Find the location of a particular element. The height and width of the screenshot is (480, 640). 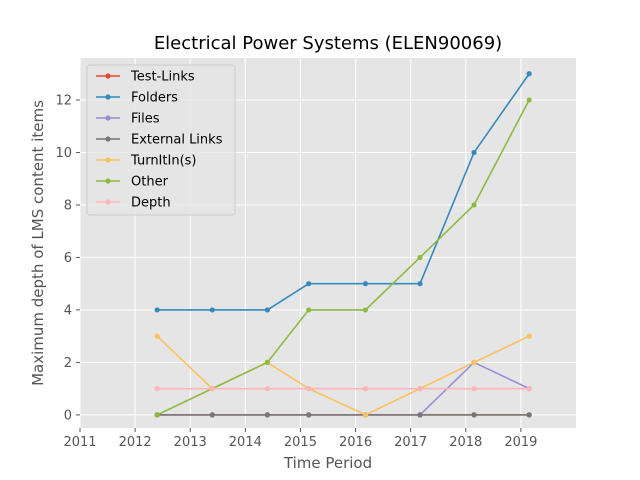

x-tick-label: 2017 is located at coordinates (410, 442).